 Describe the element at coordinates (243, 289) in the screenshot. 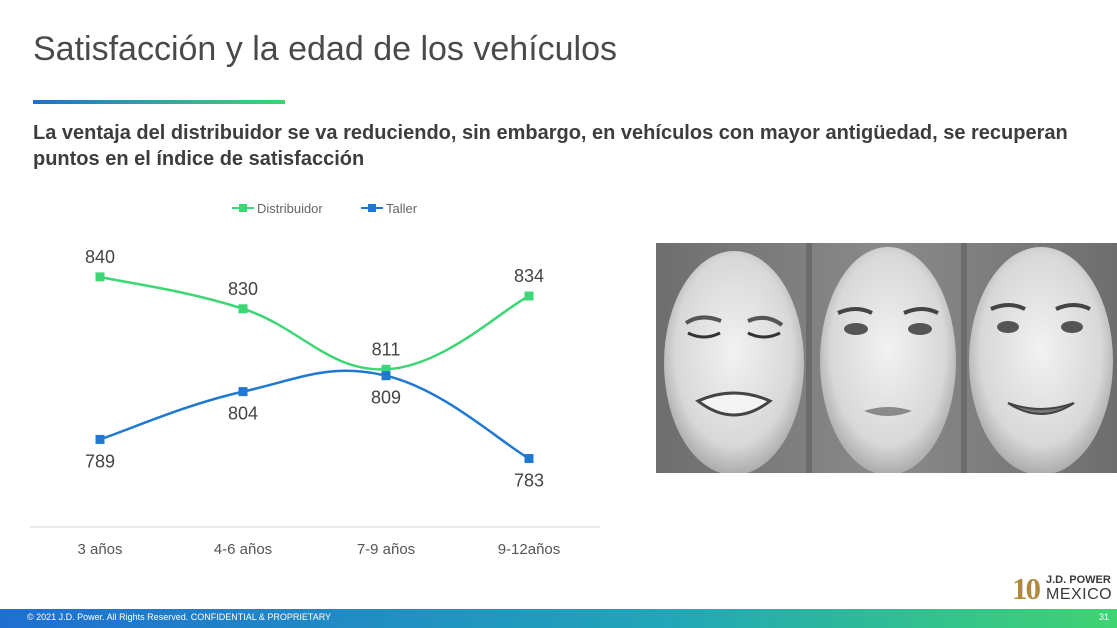

I see `data-label: 830` at that location.